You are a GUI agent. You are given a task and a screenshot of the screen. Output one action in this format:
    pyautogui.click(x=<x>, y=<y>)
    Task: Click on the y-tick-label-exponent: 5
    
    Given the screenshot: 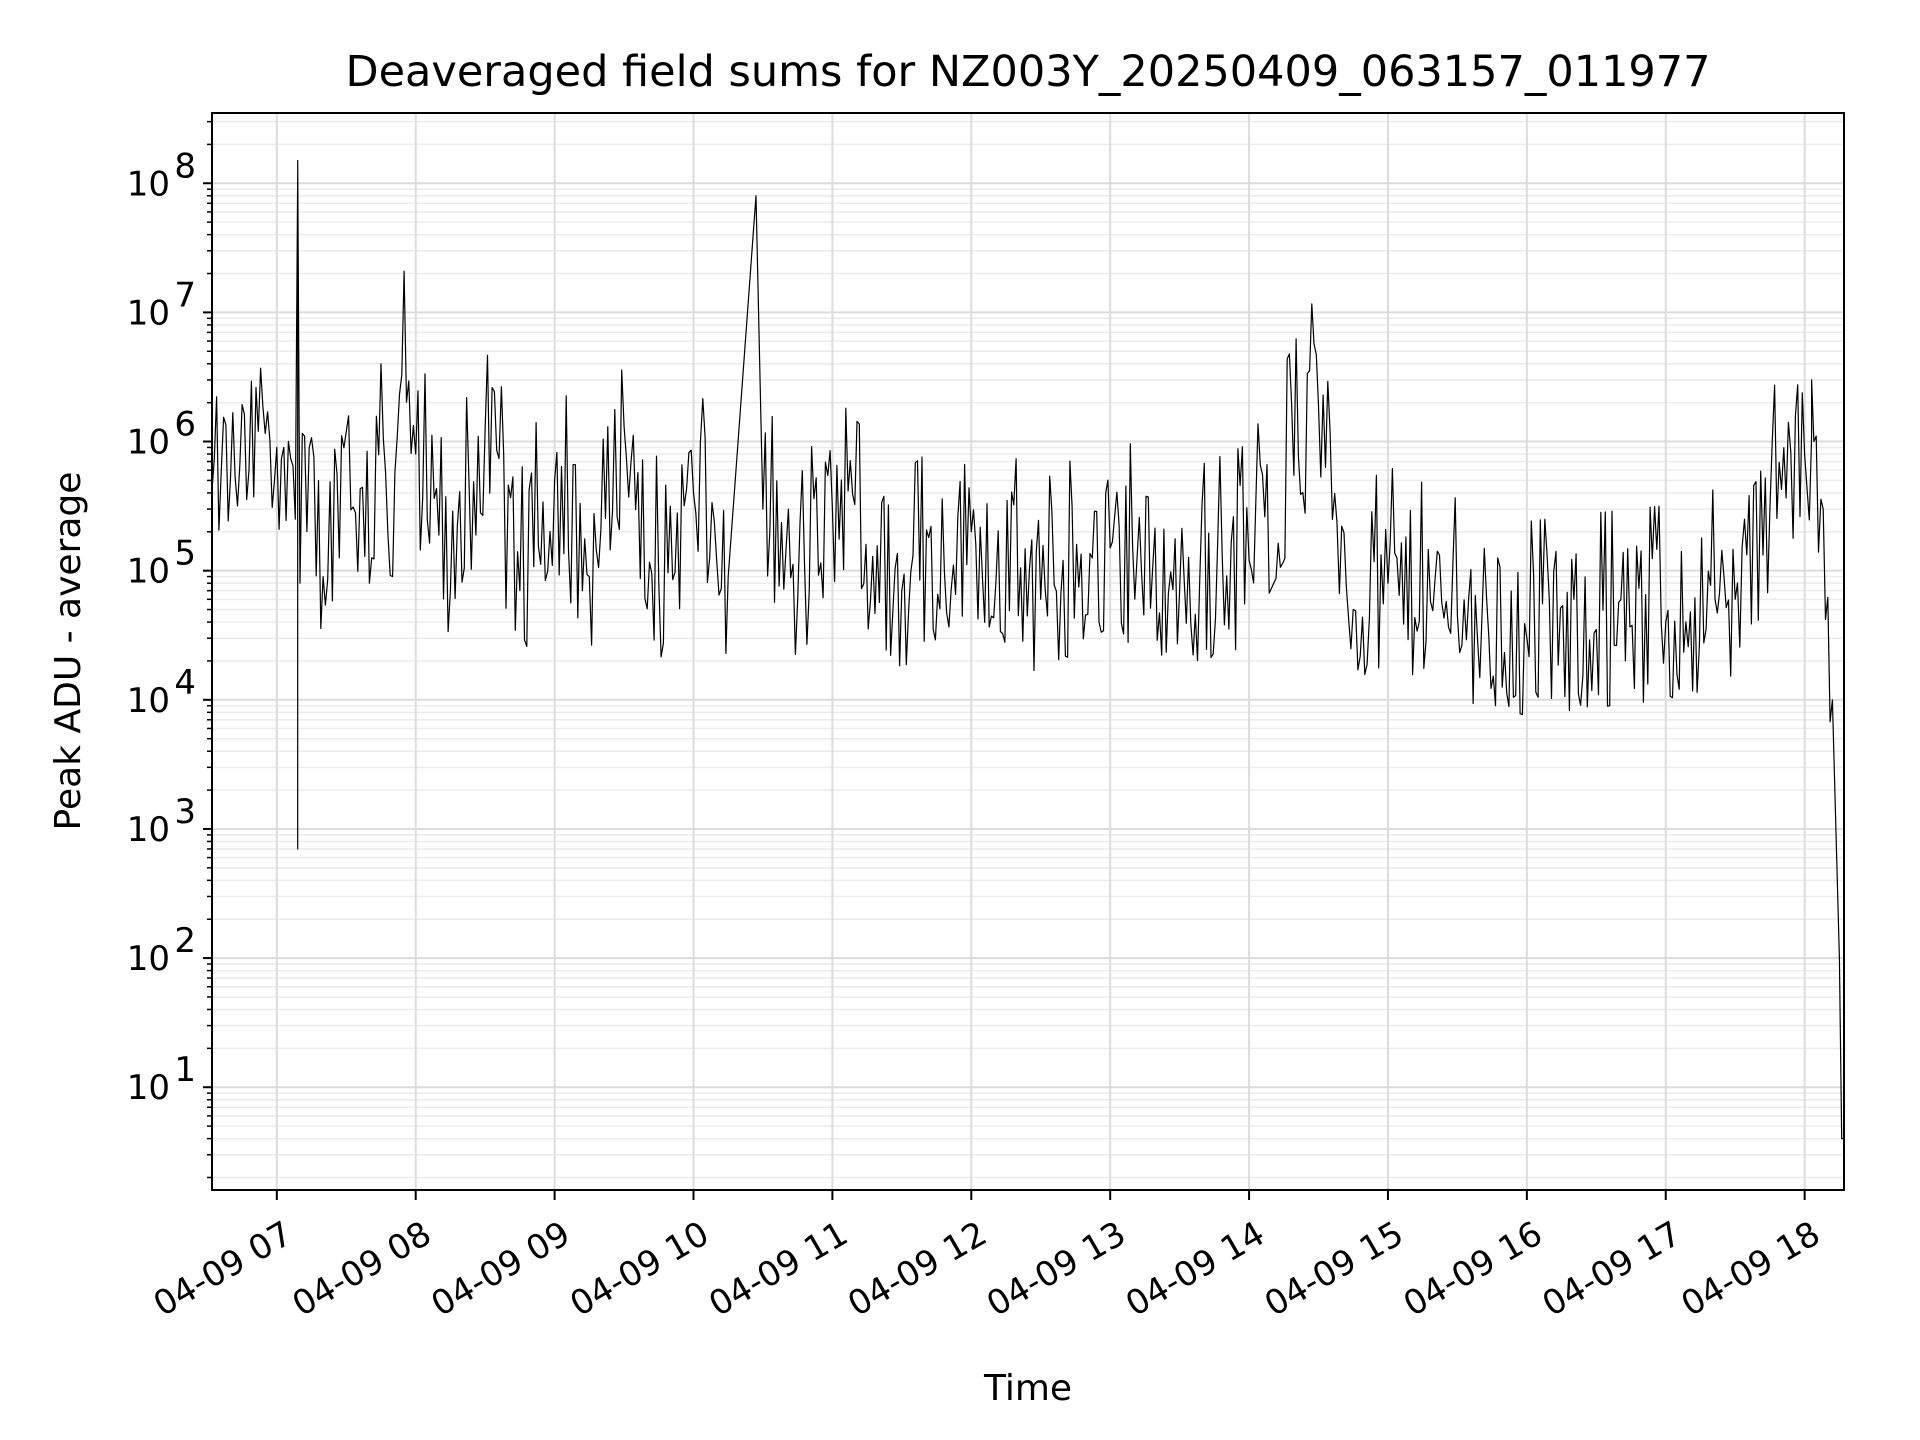 What is the action you would take?
    pyautogui.click(x=185, y=554)
    